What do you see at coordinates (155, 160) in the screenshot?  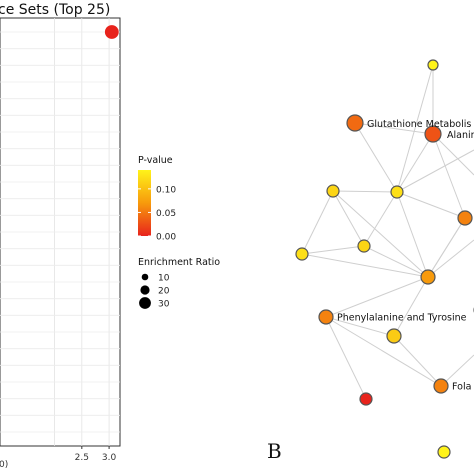 I see `color-legend-title: P-value` at bounding box center [155, 160].